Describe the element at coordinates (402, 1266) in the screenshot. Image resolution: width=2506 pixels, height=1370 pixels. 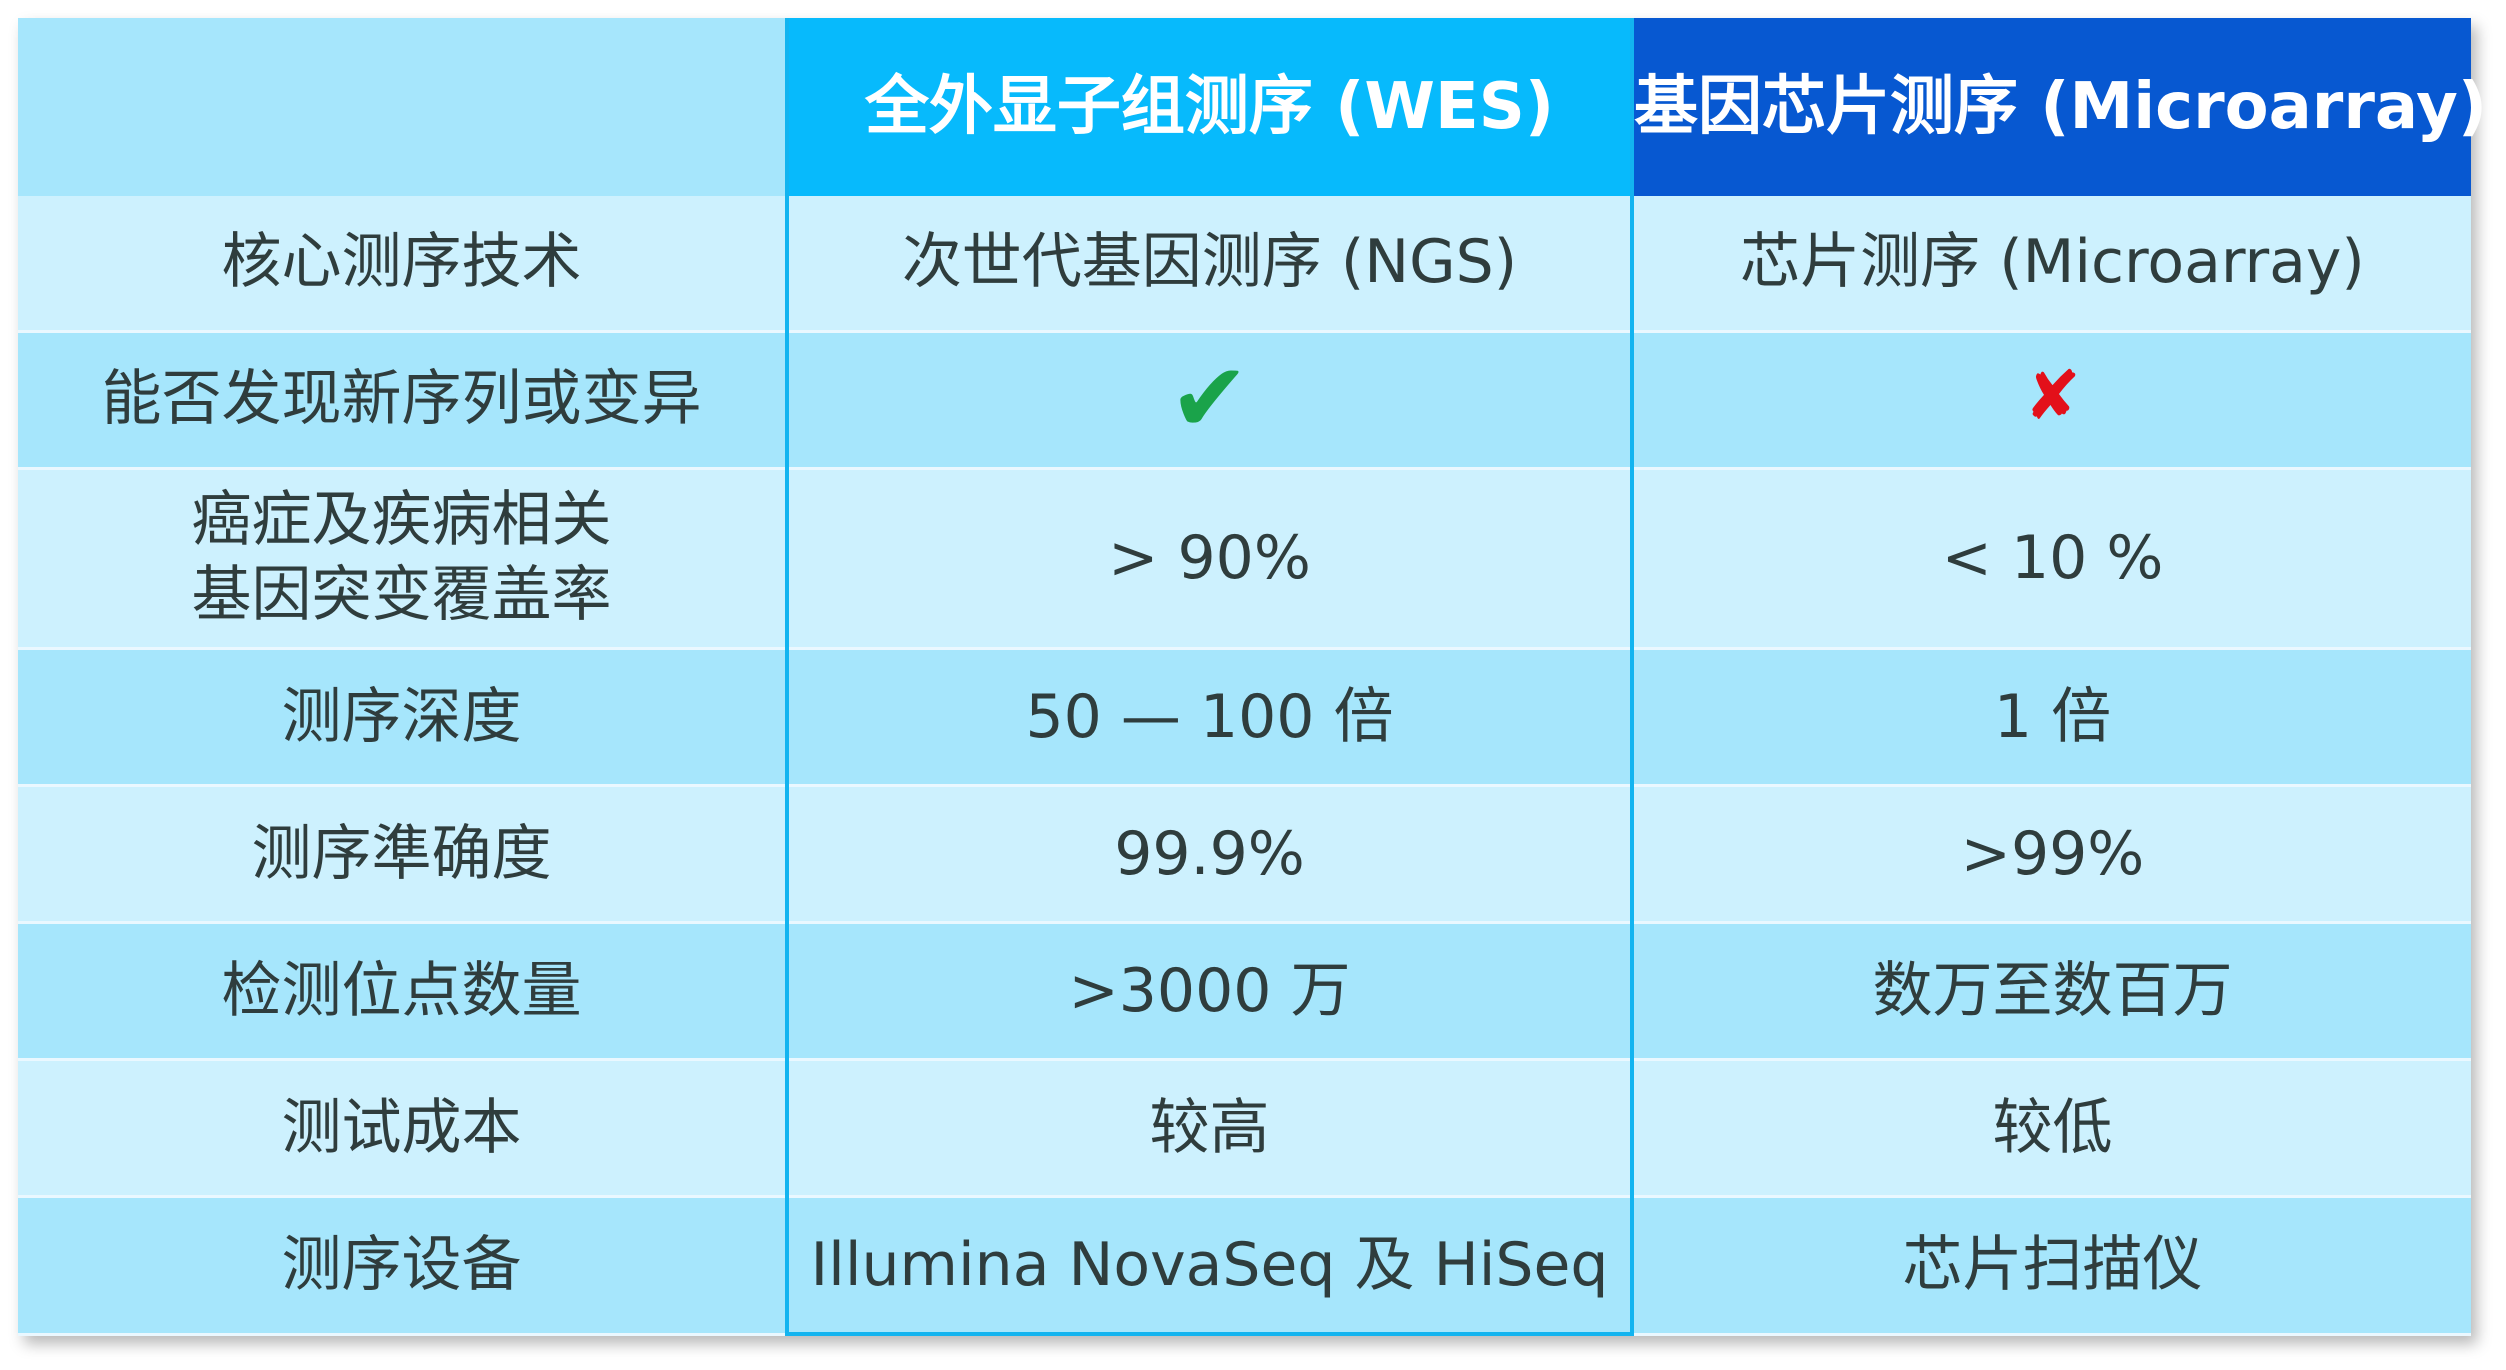
I see `row-label: 测序设备` at that location.